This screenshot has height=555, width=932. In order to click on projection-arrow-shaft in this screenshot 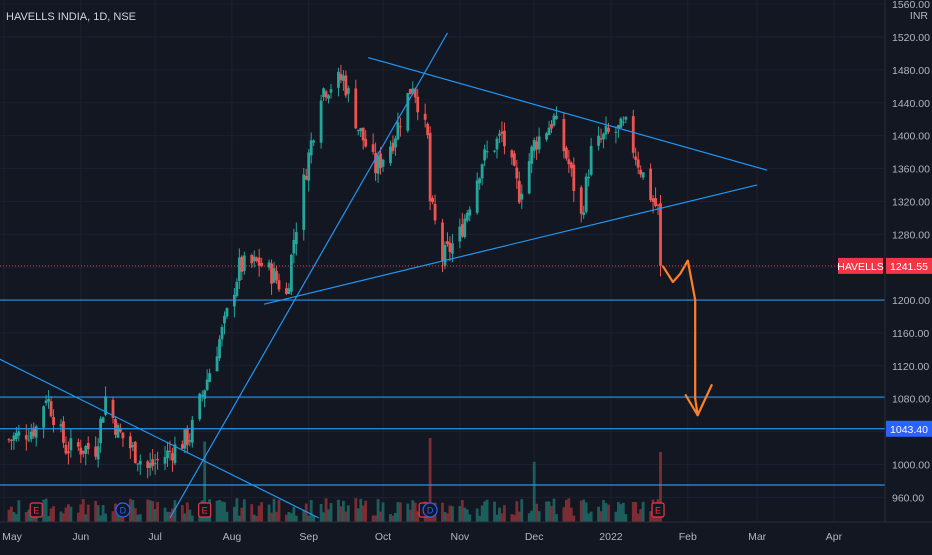, I will do `click(680, 338)`.